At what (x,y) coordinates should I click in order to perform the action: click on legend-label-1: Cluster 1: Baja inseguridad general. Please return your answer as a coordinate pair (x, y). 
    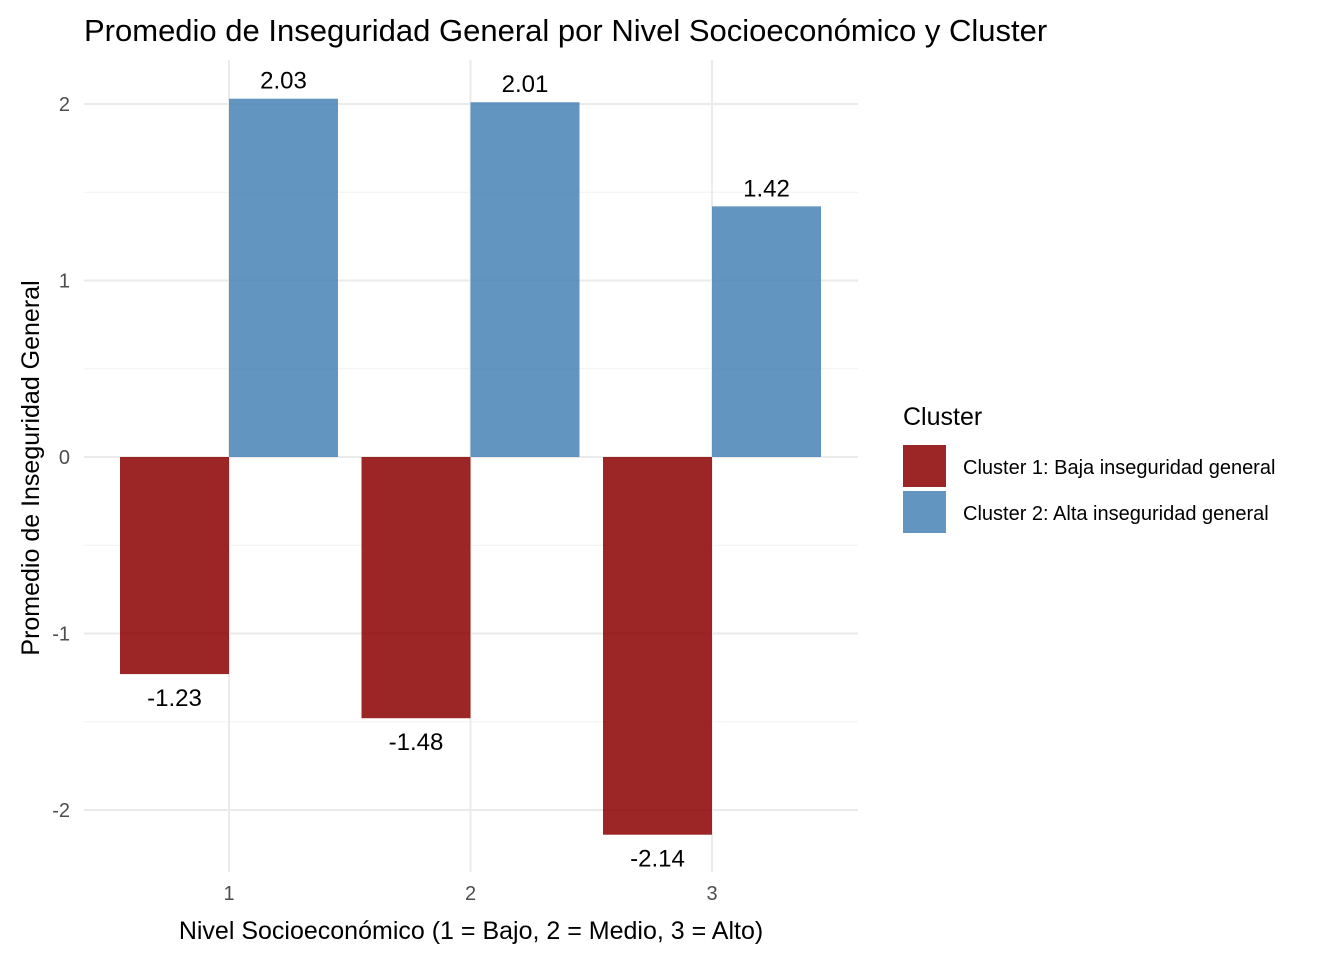
    Looking at the image, I should click on (1119, 468).